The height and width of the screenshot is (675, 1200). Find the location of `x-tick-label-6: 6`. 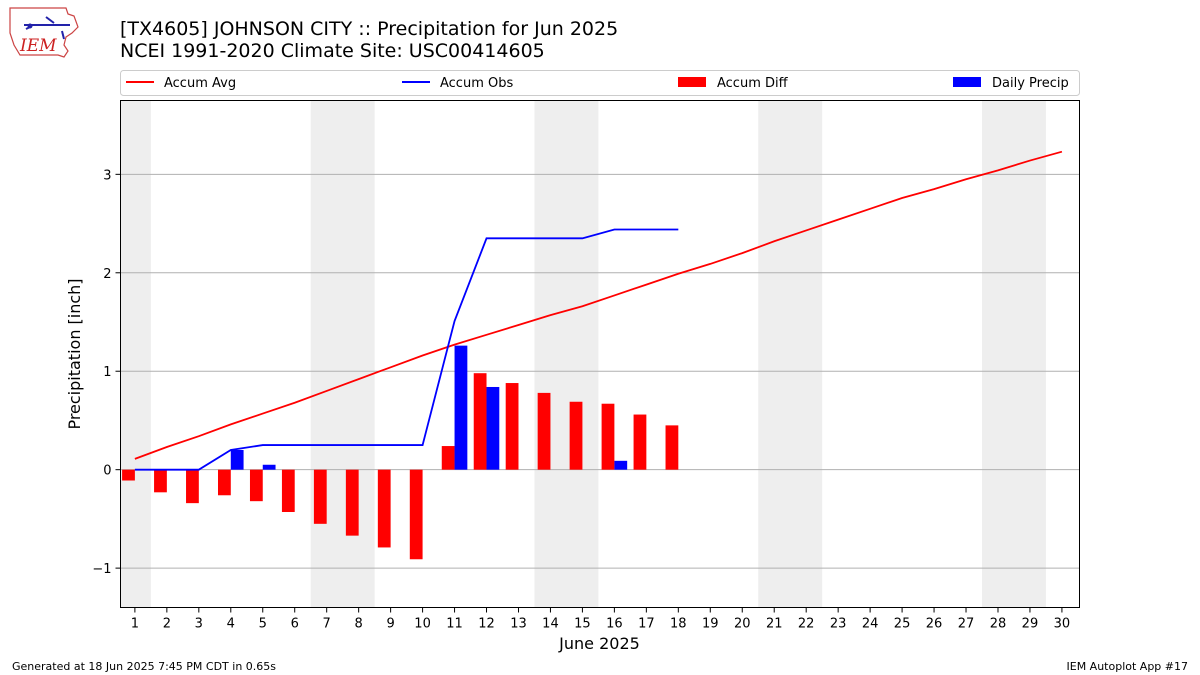

x-tick-label-6: 6 is located at coordinates (295, 624).